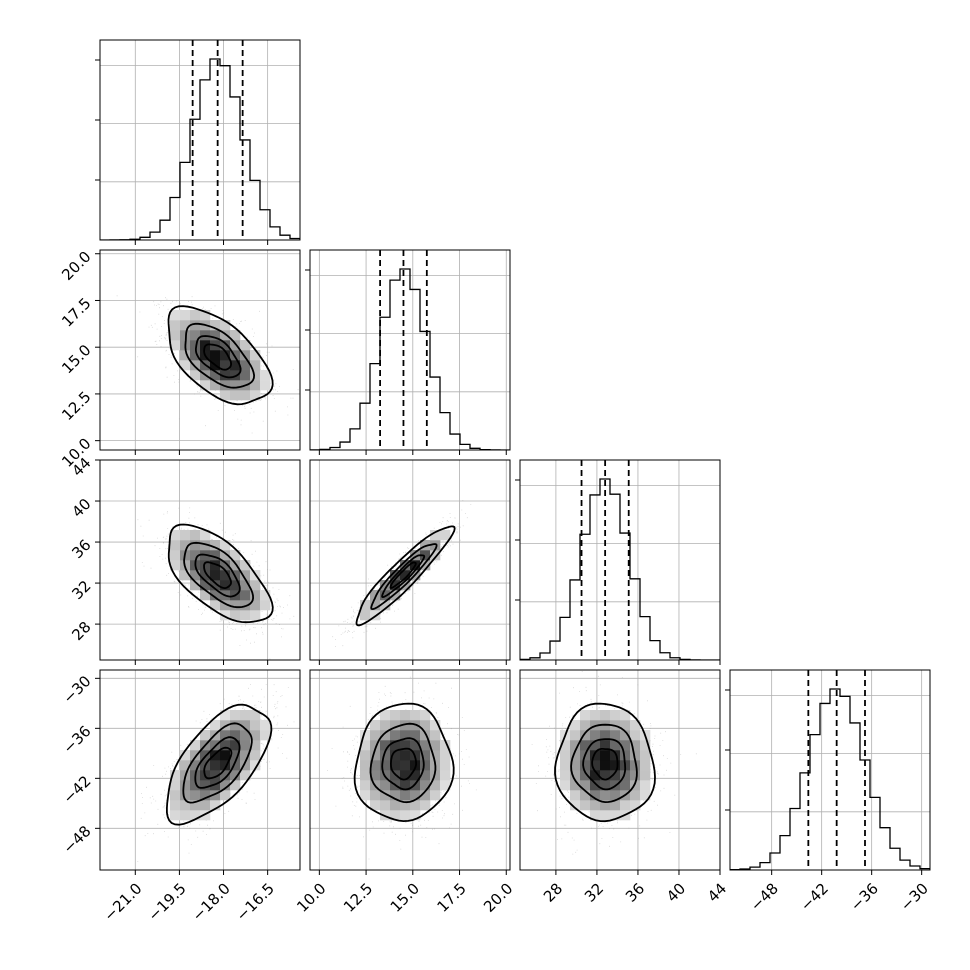  I want to click on panel-3-2: 28 32 36 40 44, so click(624, 787).